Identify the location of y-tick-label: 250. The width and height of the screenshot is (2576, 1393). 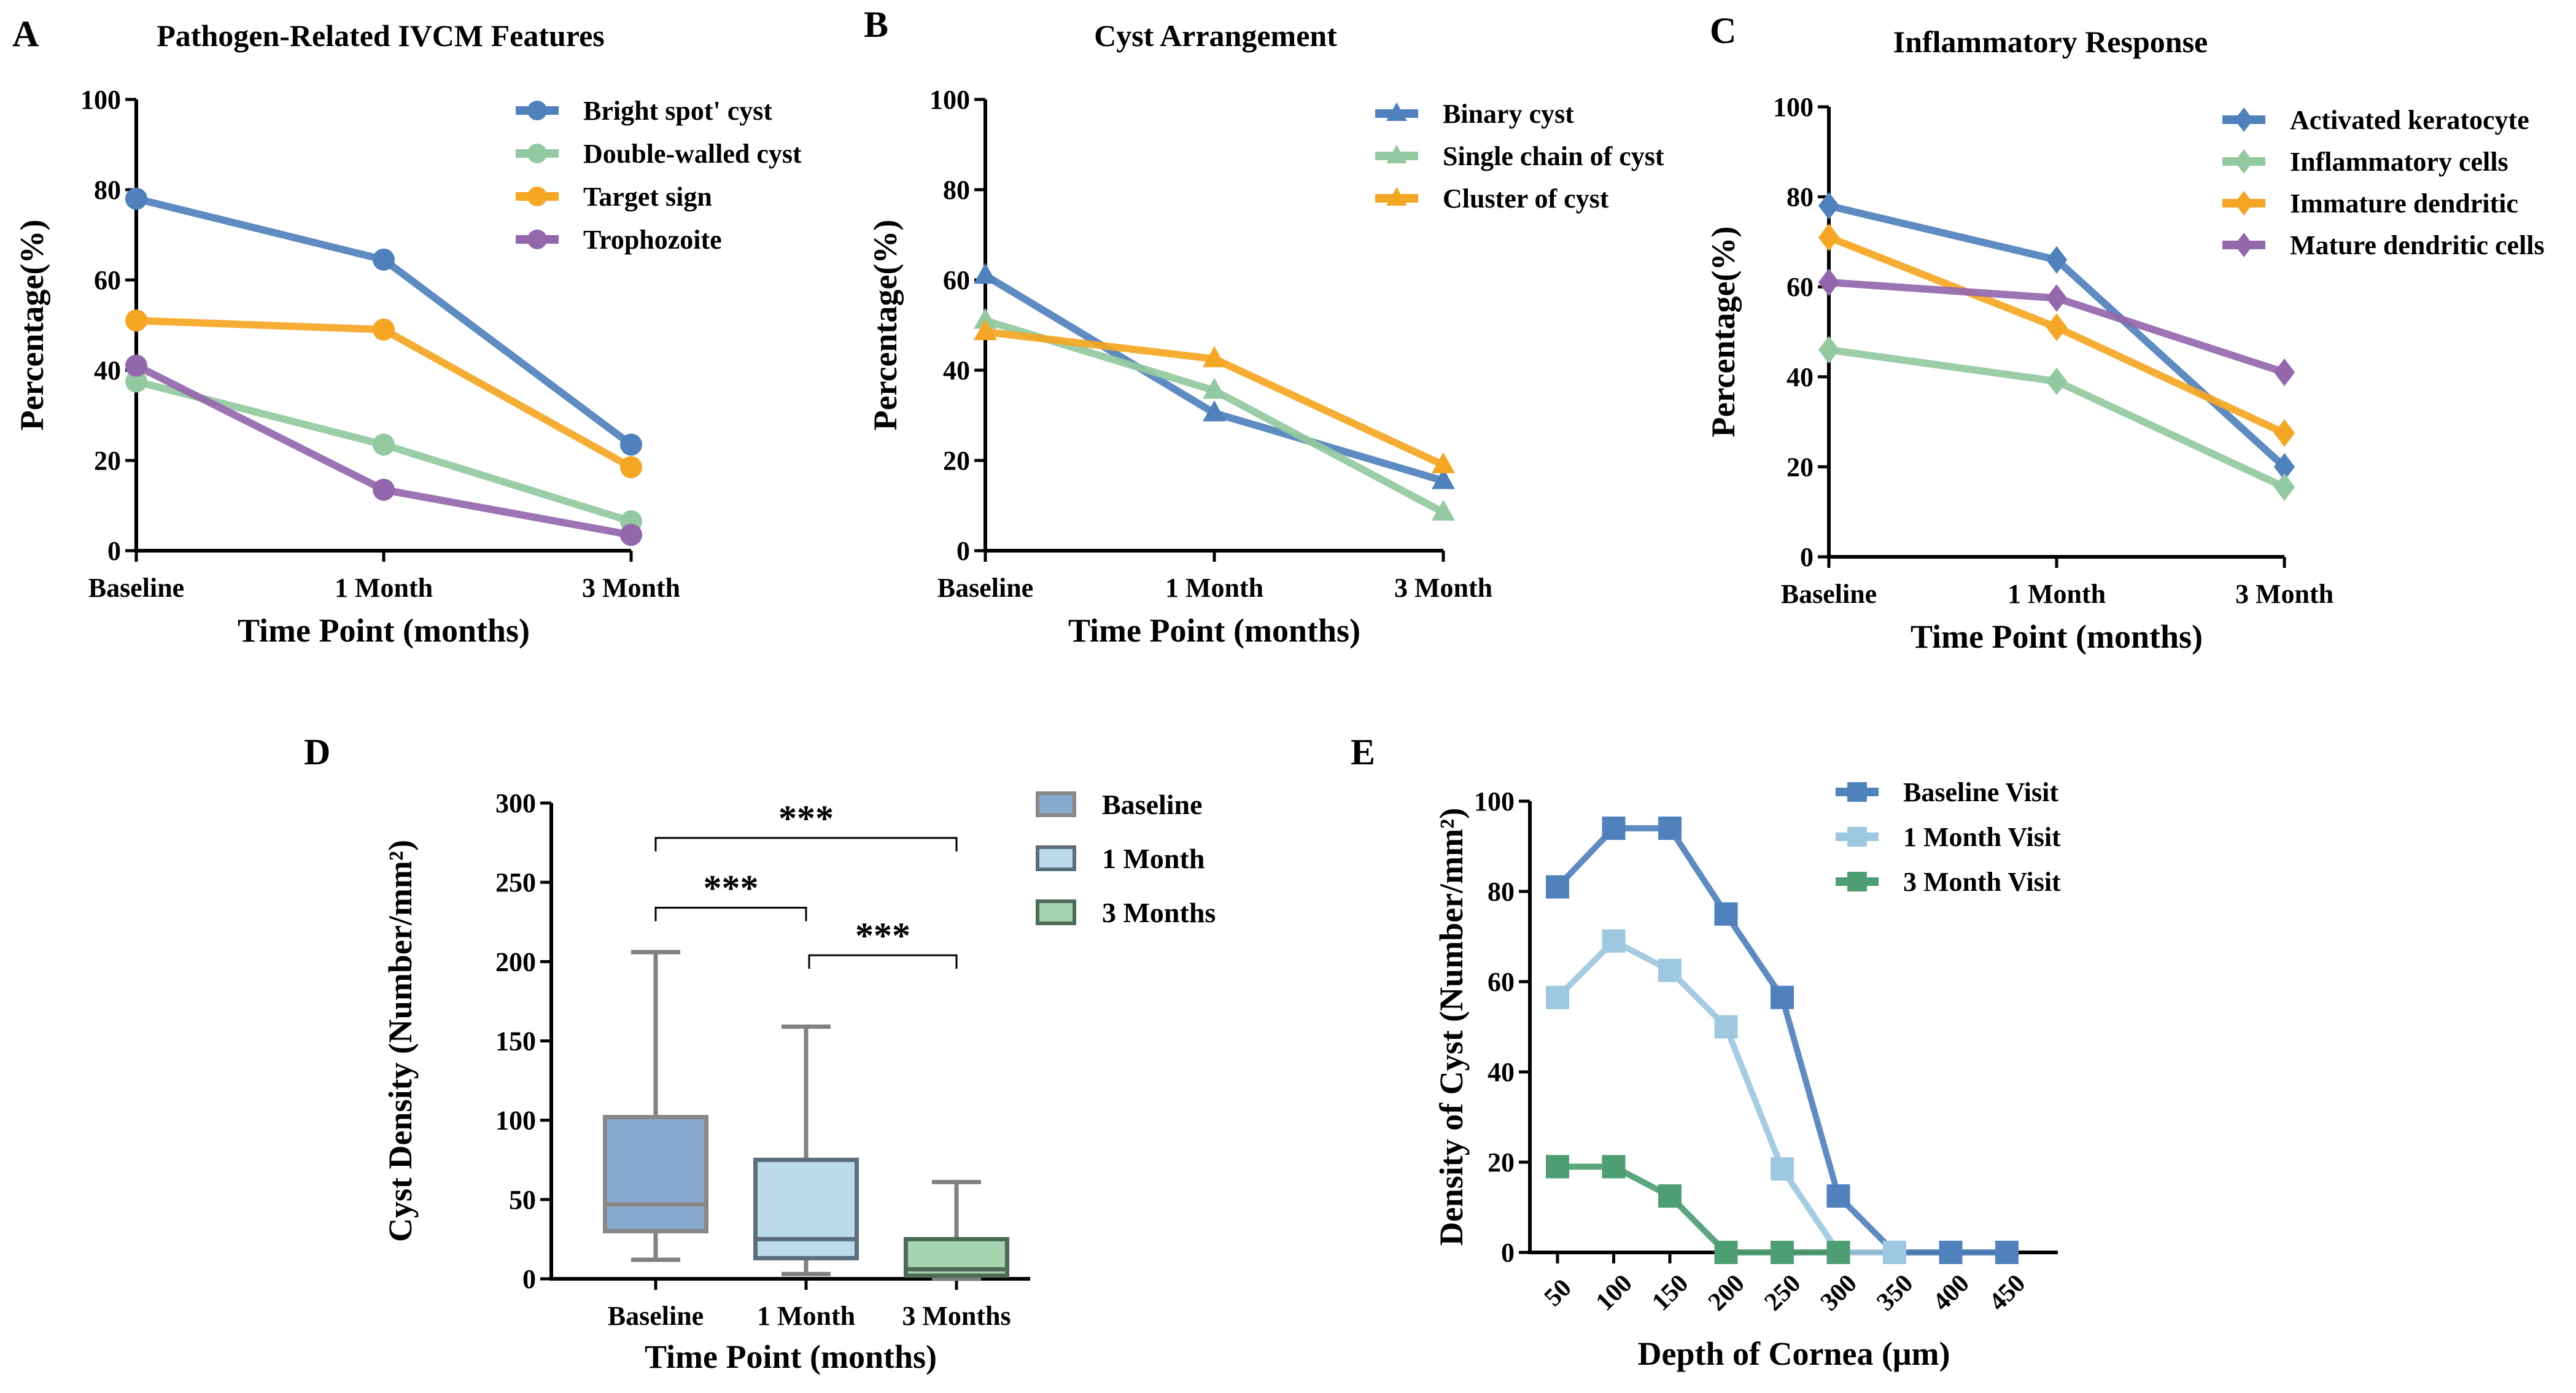
(515, 882).